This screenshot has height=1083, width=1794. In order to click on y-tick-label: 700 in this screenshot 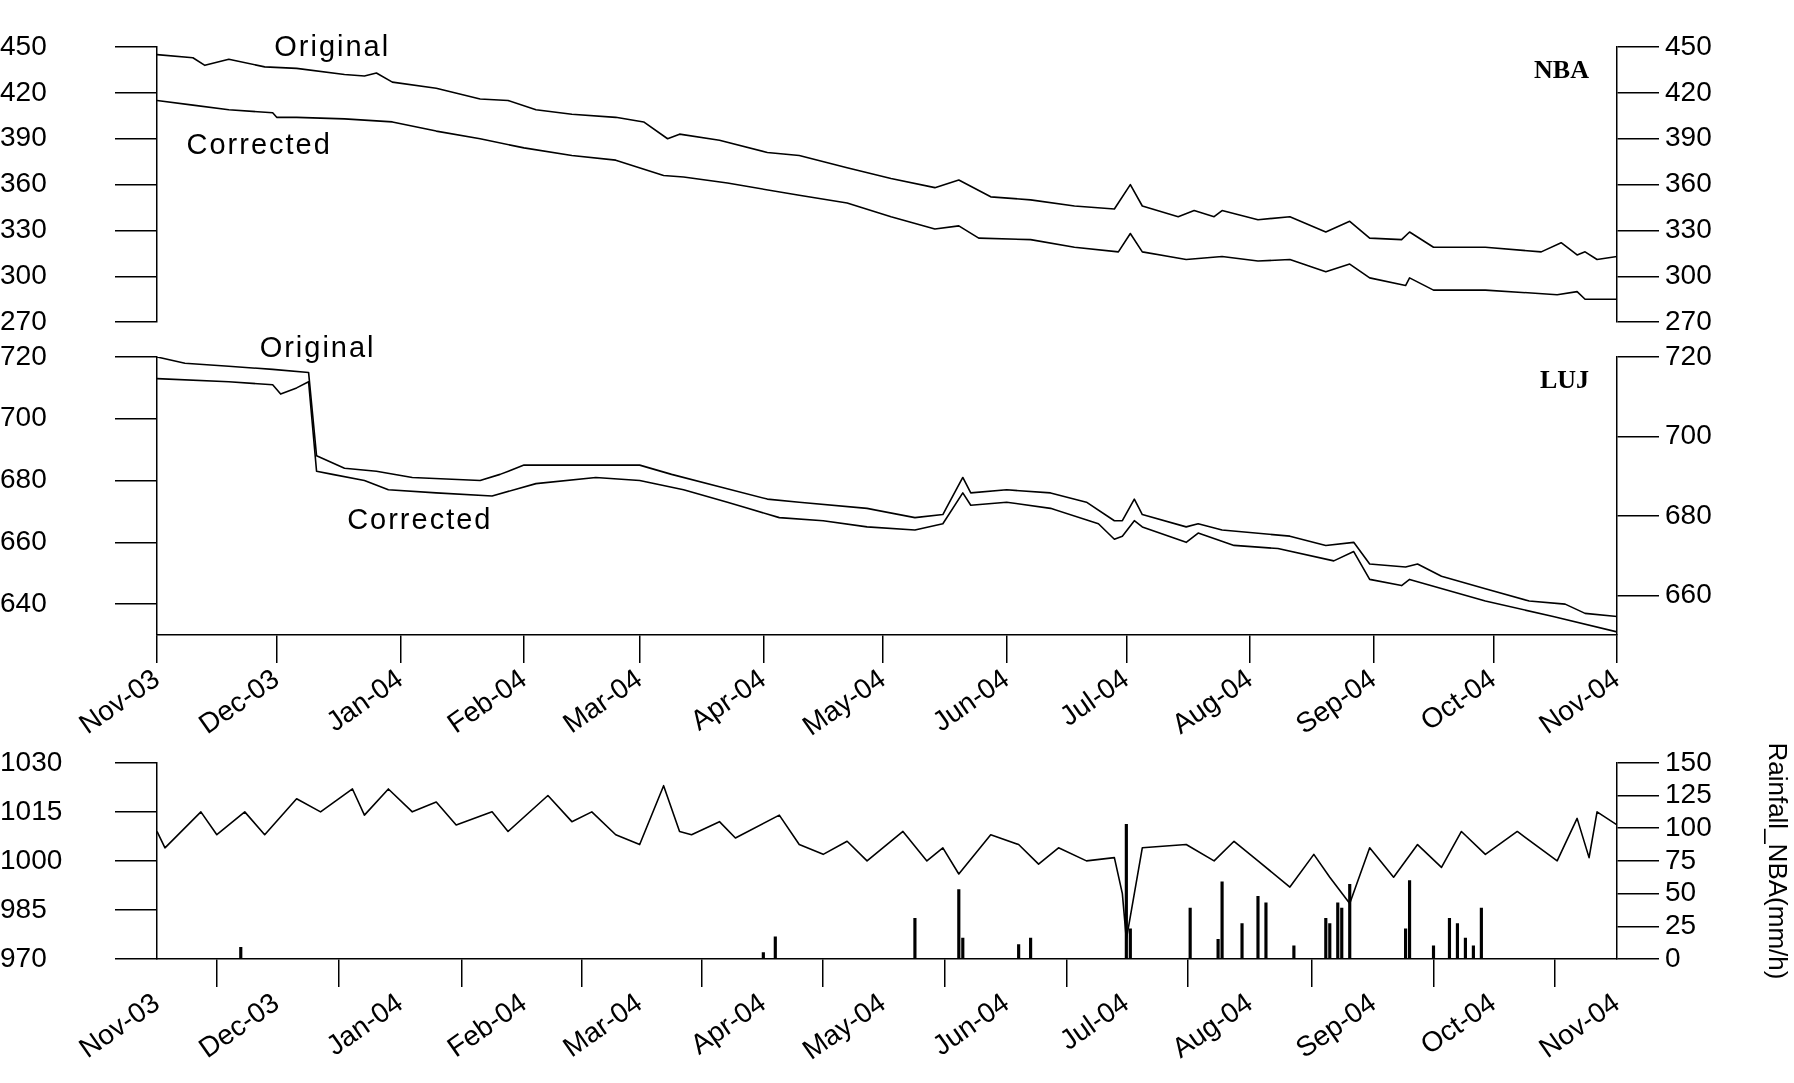, I will do `click(23, 417)`.